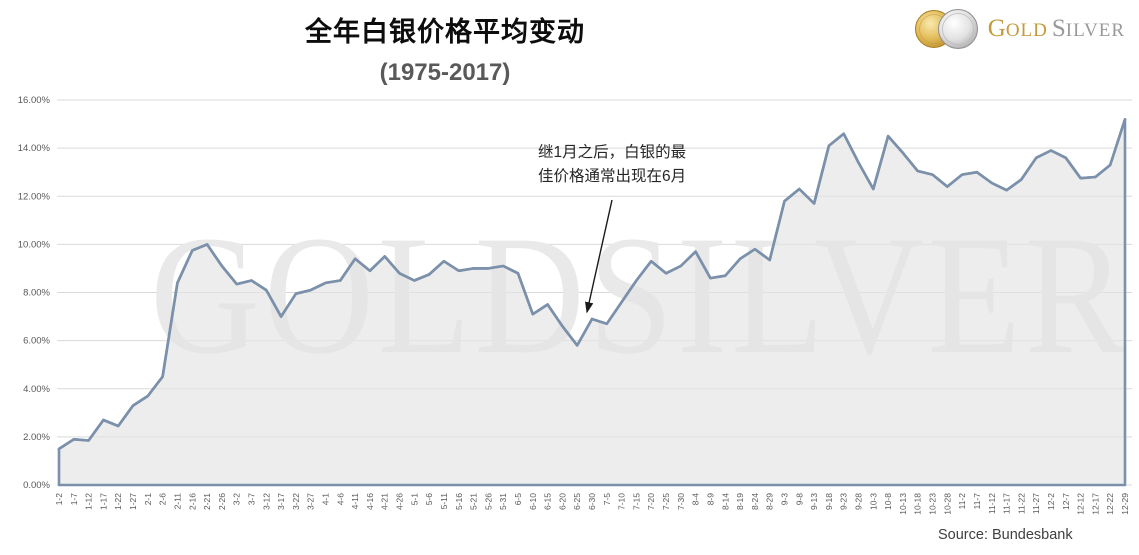  Describe the element at coordinates (599, 256) in the screenshot. I see `annotation-arrow` at that location.